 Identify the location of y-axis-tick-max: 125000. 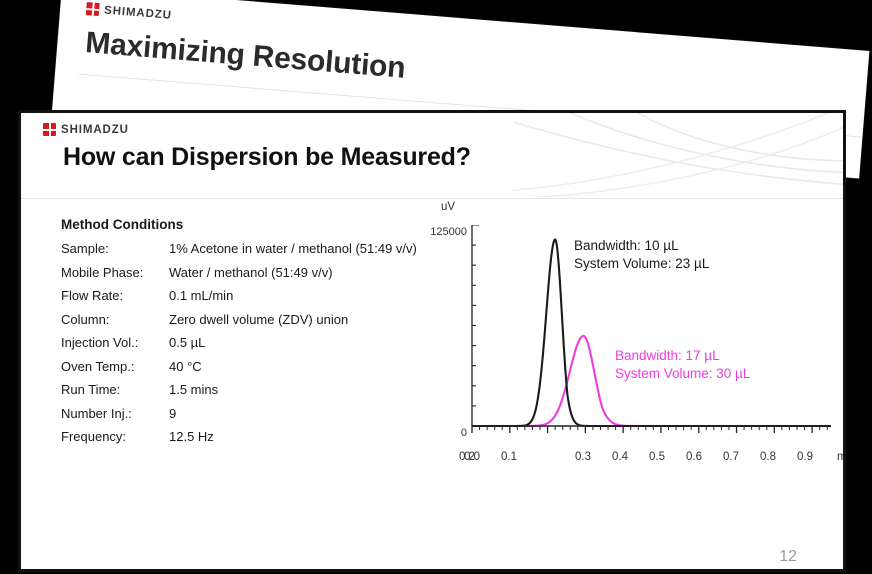
(448, 232).